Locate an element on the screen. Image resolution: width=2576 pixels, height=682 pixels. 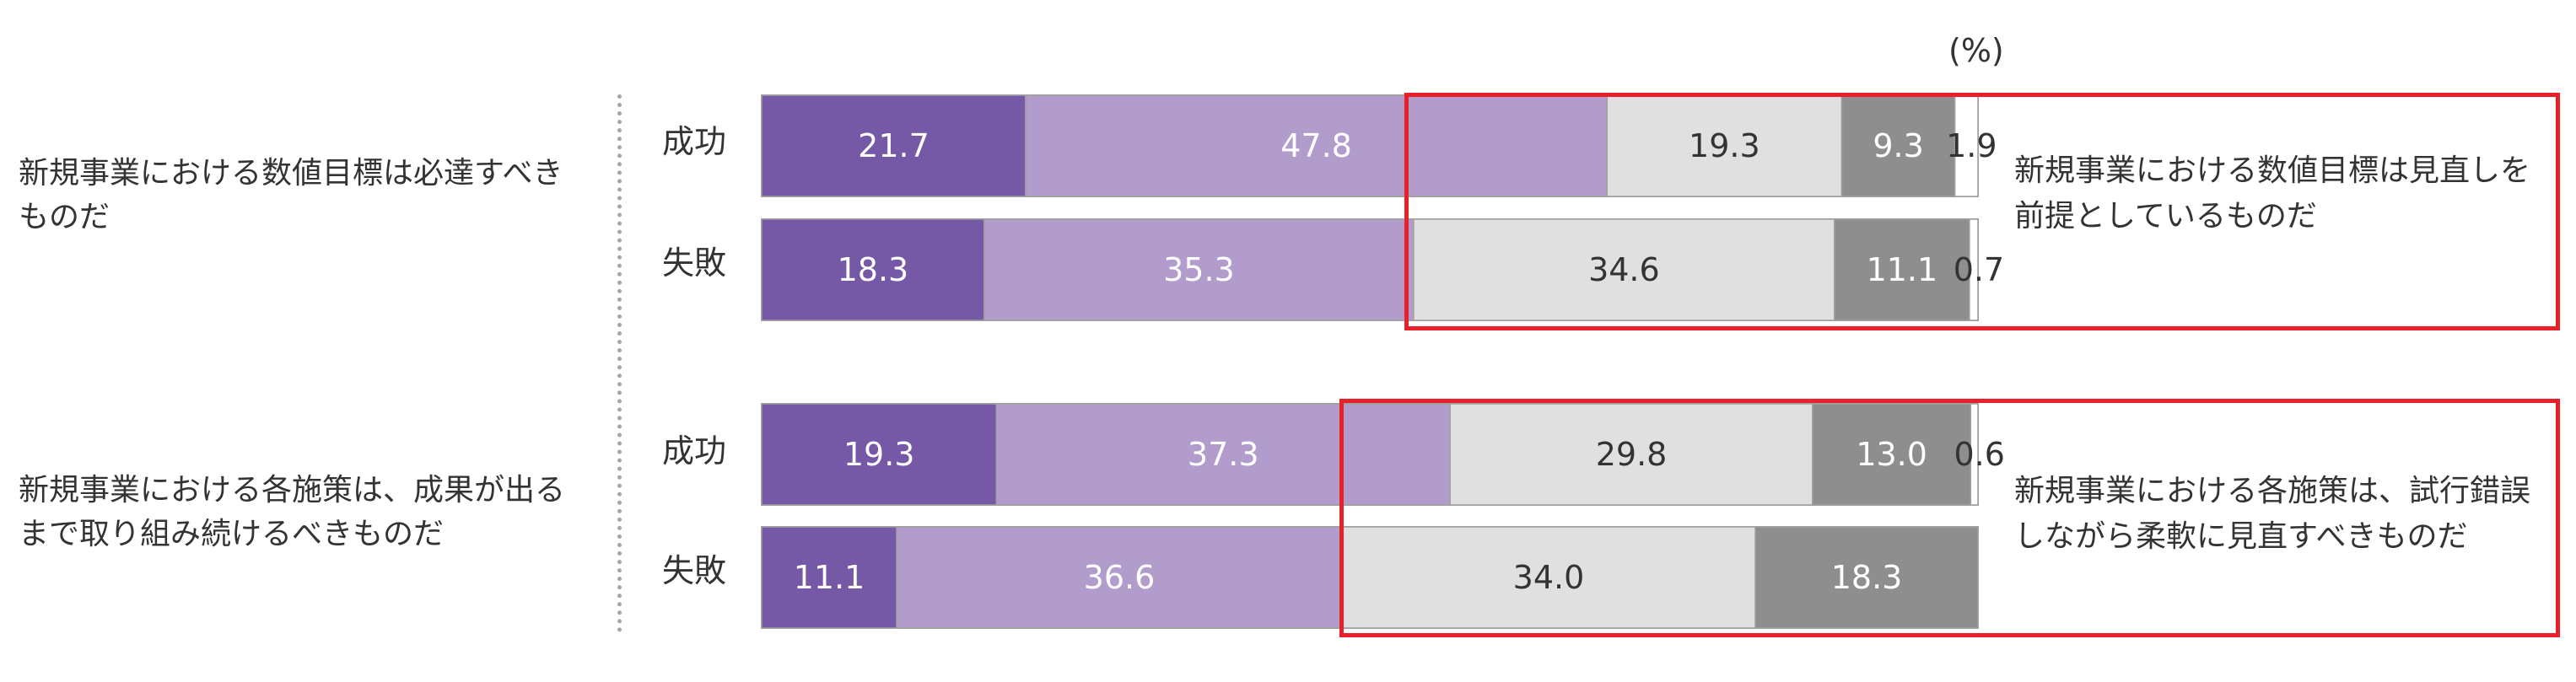
data-label: 34.0 is located at coordinates (1549, 578).